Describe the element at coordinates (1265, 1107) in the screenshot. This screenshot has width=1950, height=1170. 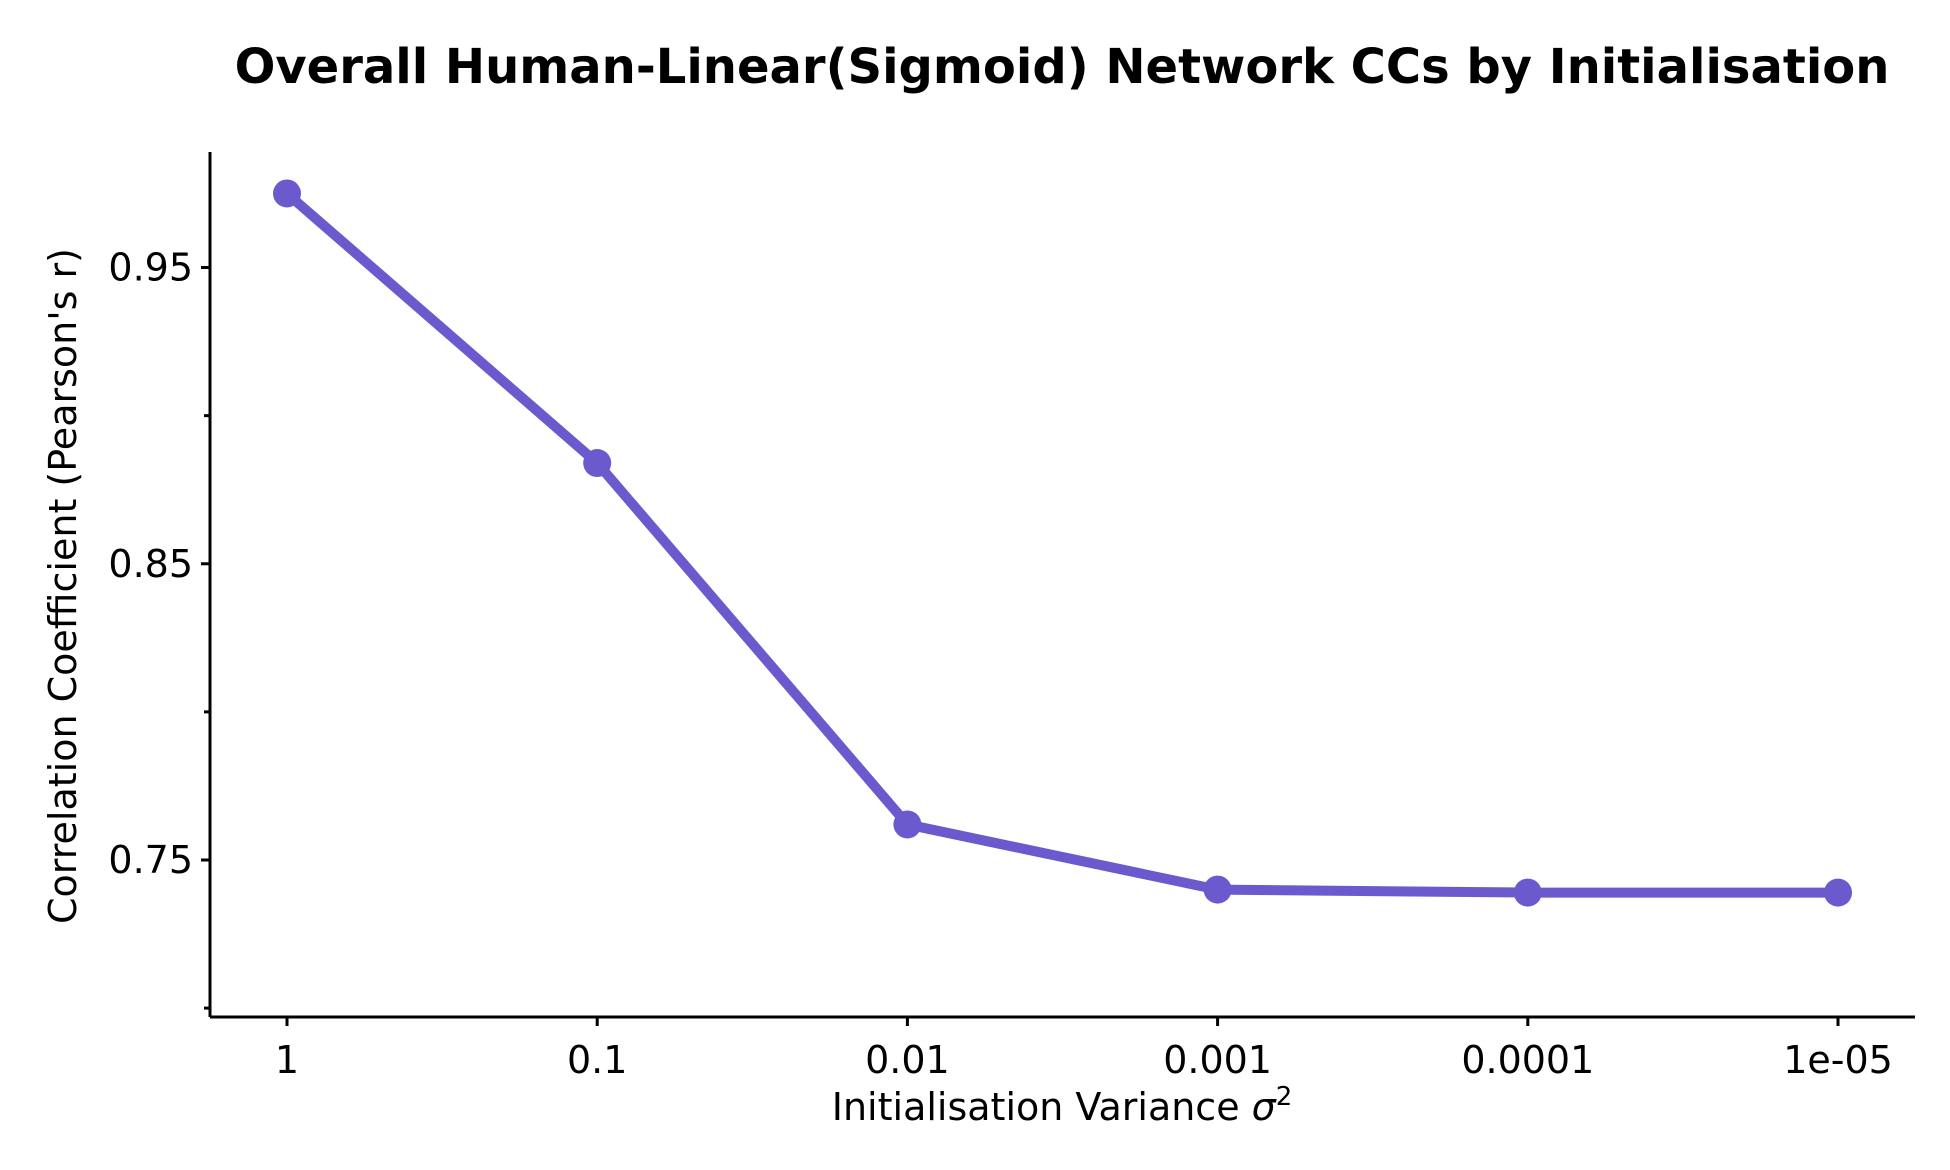
I see `x-axis-label-symbol: σ` at that location.